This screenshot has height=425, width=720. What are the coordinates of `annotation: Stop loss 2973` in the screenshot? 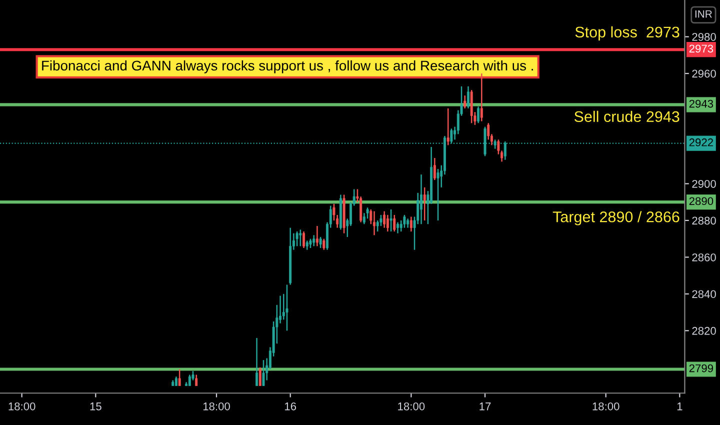 It's located at (627, 33).